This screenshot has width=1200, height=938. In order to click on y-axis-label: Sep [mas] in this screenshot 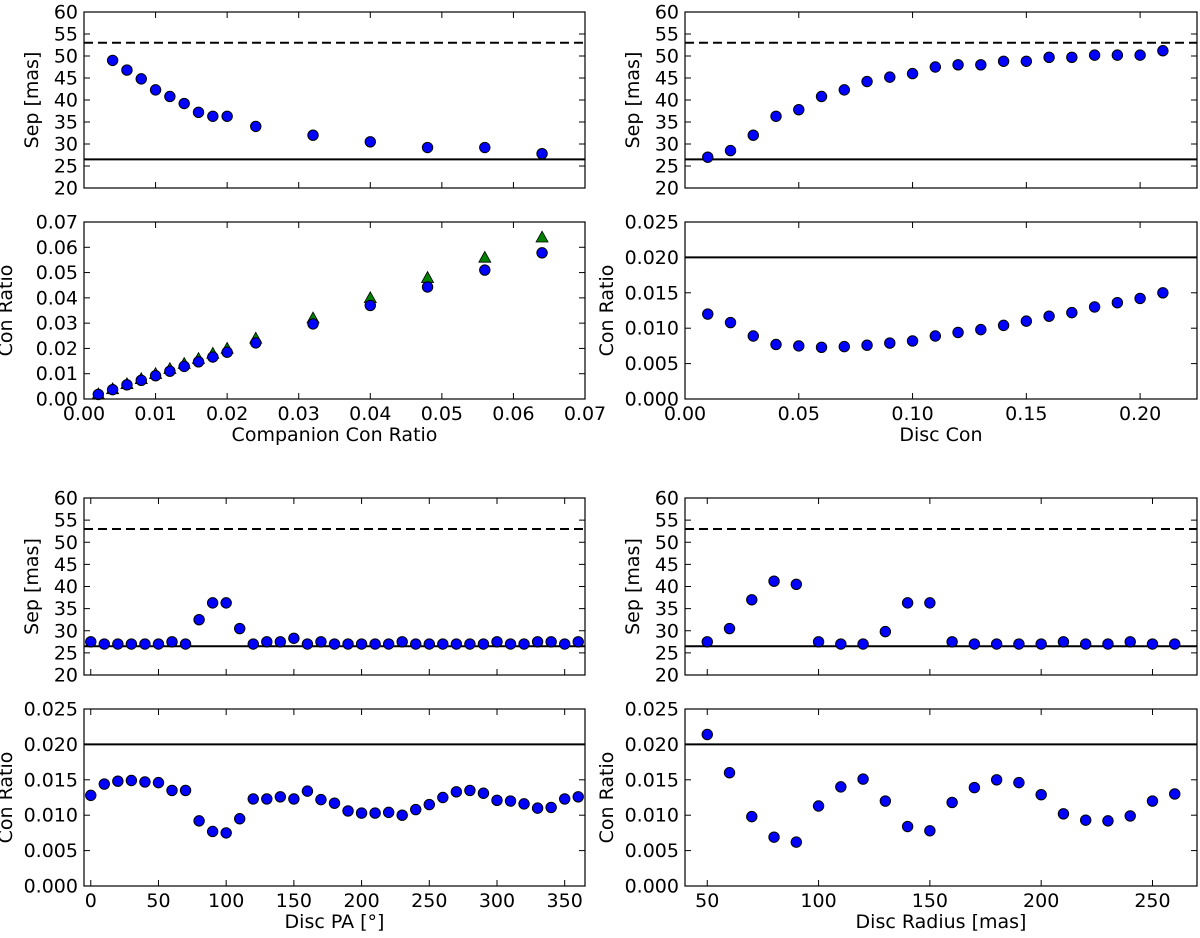, I will do `click(633, 100)`.